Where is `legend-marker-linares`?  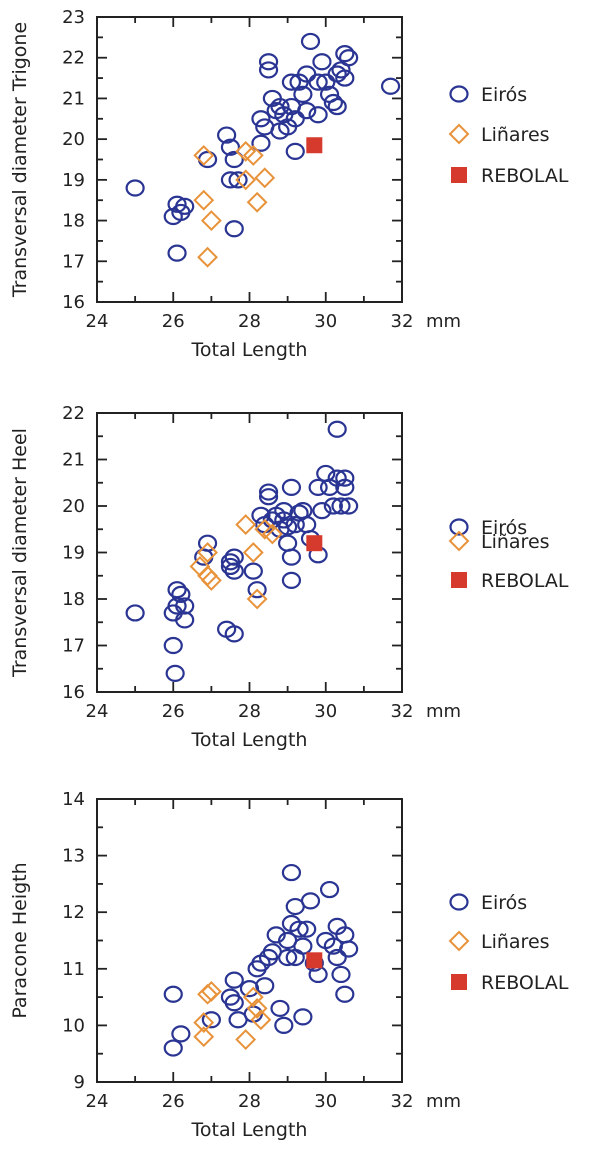 legend-marker-linares is located at coordinates (459, 541).